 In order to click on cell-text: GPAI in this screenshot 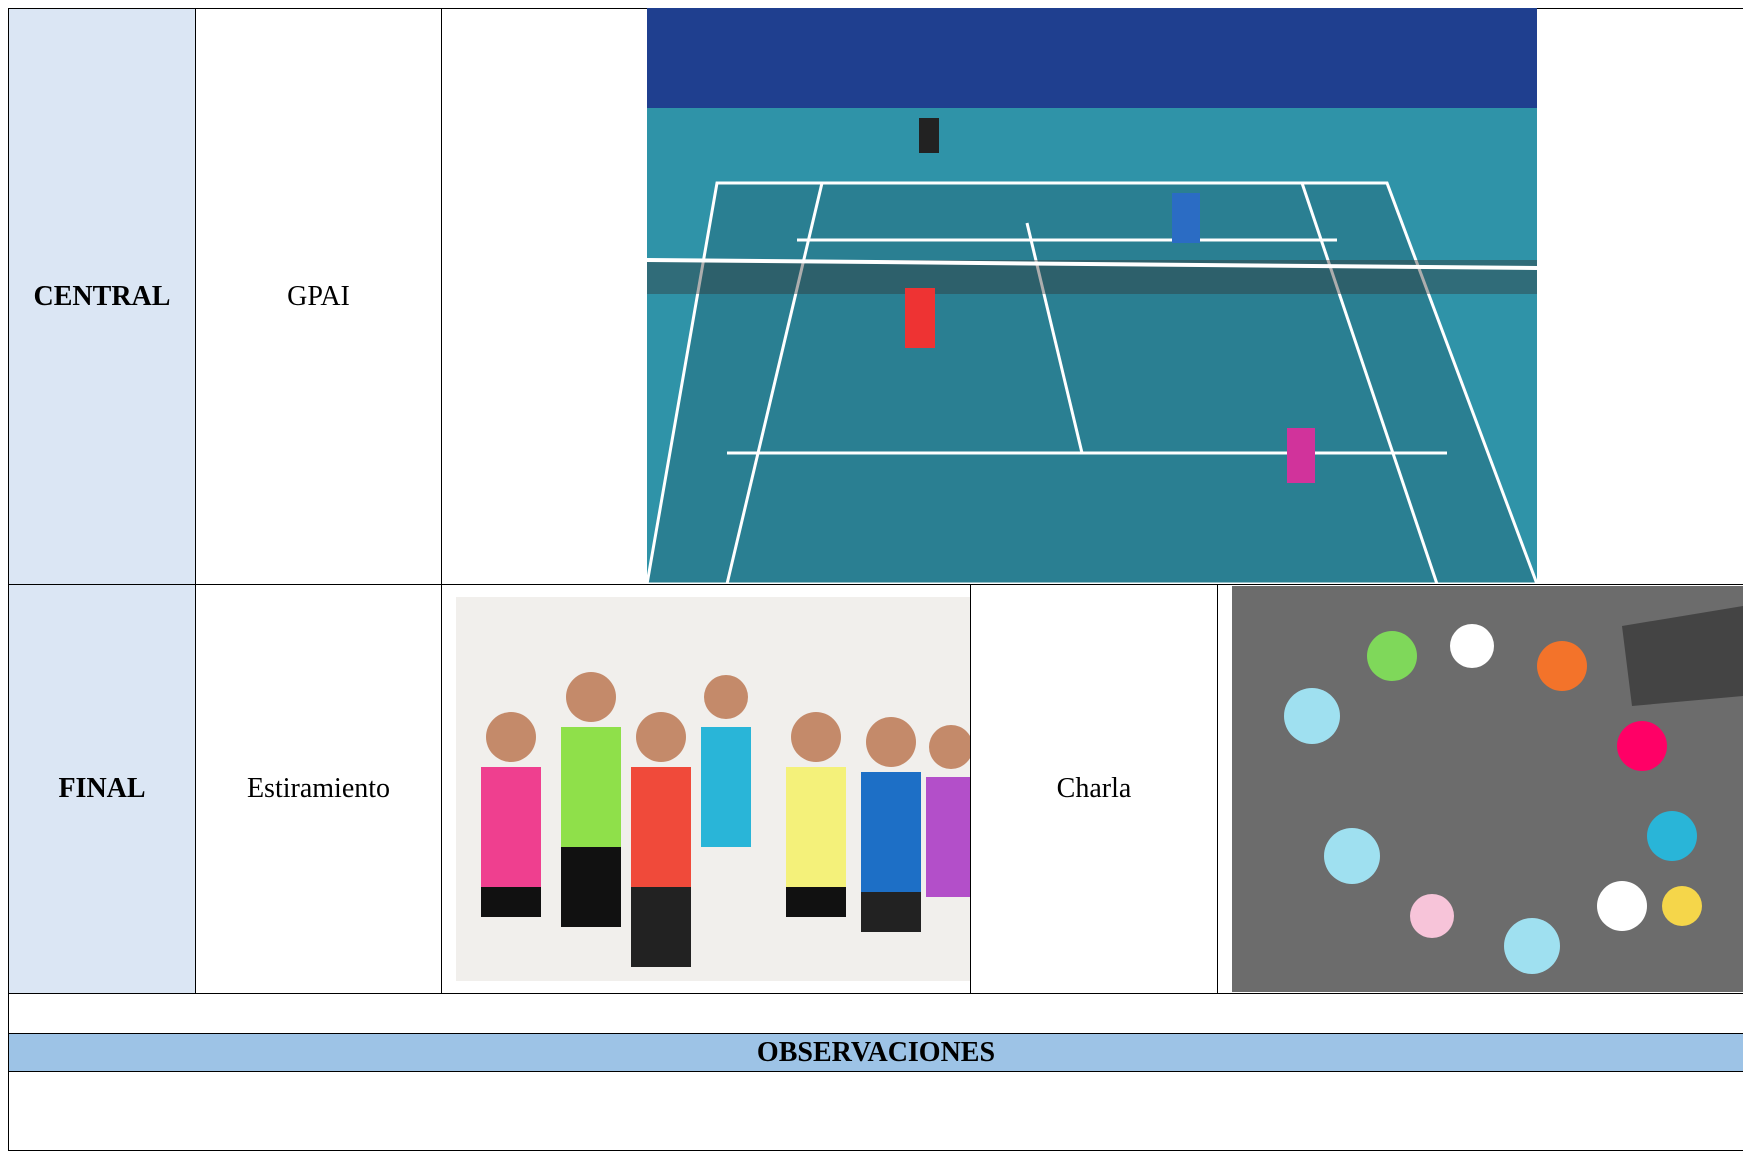, I will do `click(318, 296)`.